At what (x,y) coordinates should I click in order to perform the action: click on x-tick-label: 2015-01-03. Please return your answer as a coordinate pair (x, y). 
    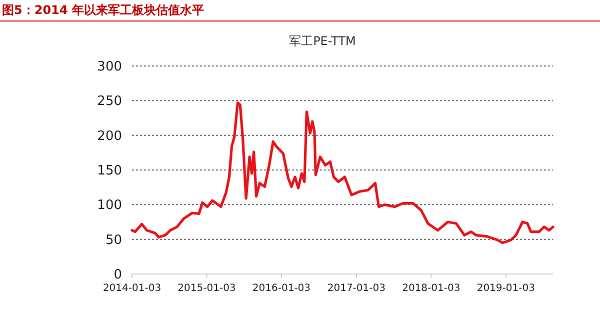
    Looking at the image, I should click on (207, 288).